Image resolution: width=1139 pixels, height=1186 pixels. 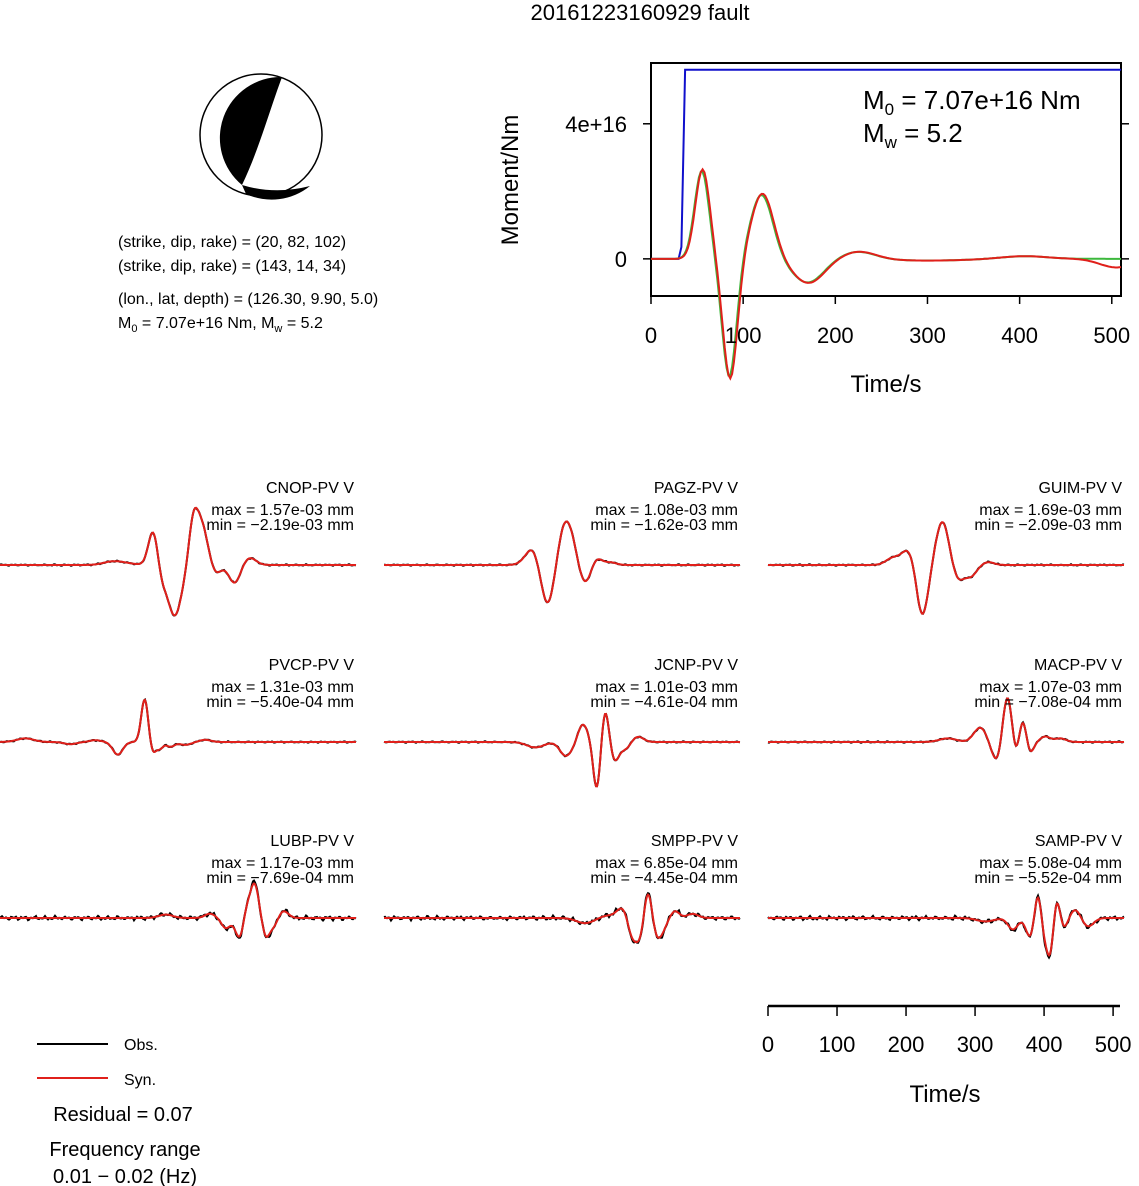 What do you see at coordinates (312, 665) in the screenshot?
I see `station-name: PVCP-PV V` at bounding box center [312, 665].